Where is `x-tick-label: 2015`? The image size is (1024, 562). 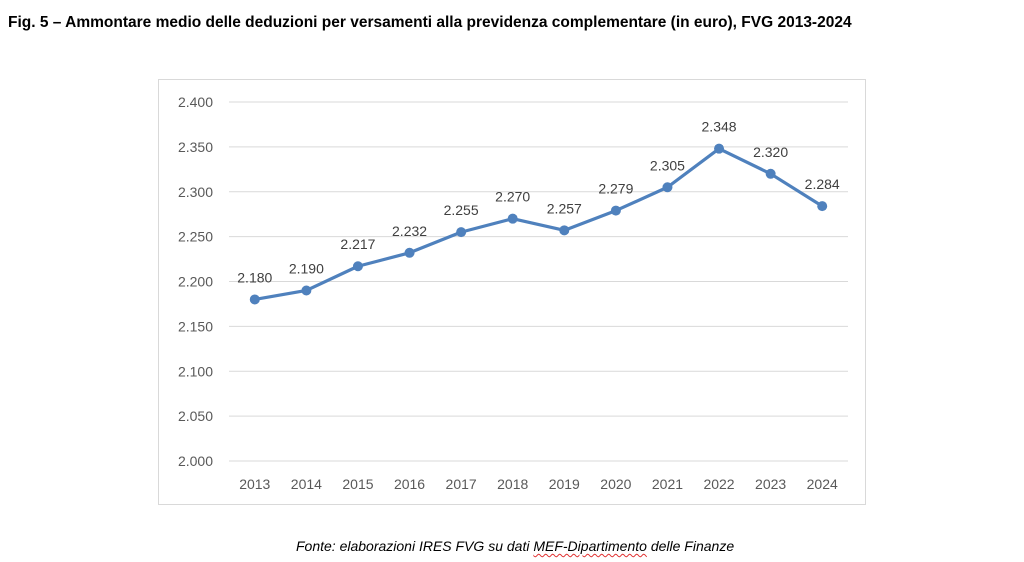
x-tick-label: 2015 is located at coordinates (357, 484).